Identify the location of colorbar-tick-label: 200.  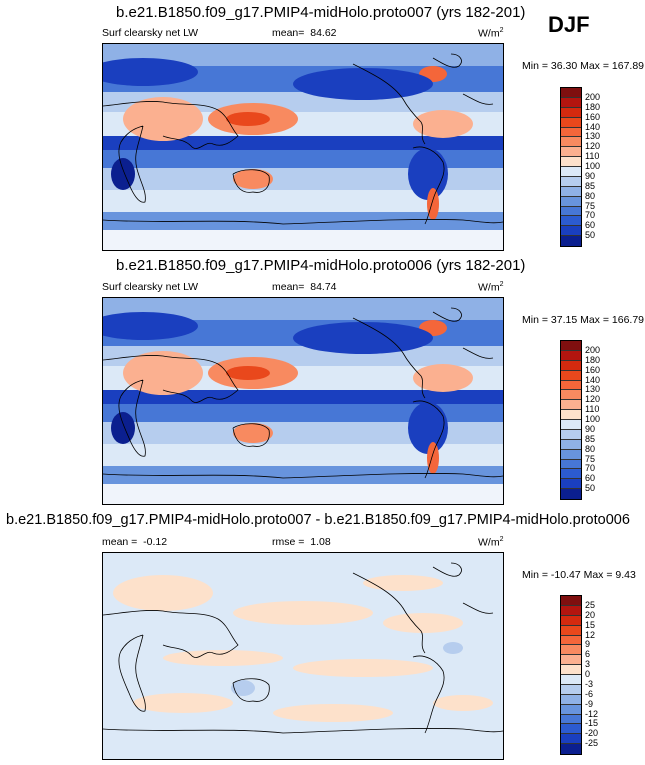
(593, 349).